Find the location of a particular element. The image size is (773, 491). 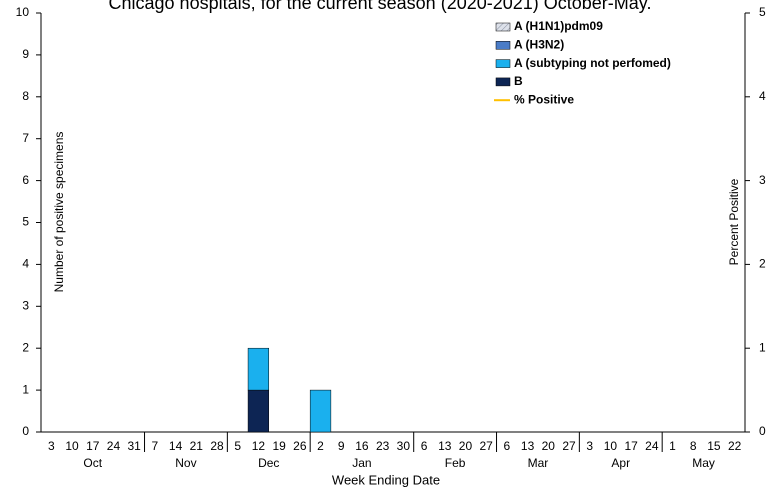

x-axis-title: Week Ending Date is located at coordinates (386, 479).